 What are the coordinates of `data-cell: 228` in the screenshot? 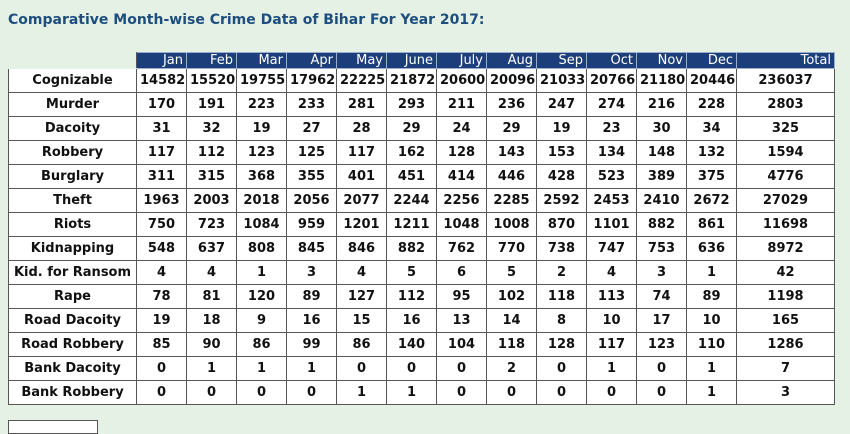 It's located at (711, 104).